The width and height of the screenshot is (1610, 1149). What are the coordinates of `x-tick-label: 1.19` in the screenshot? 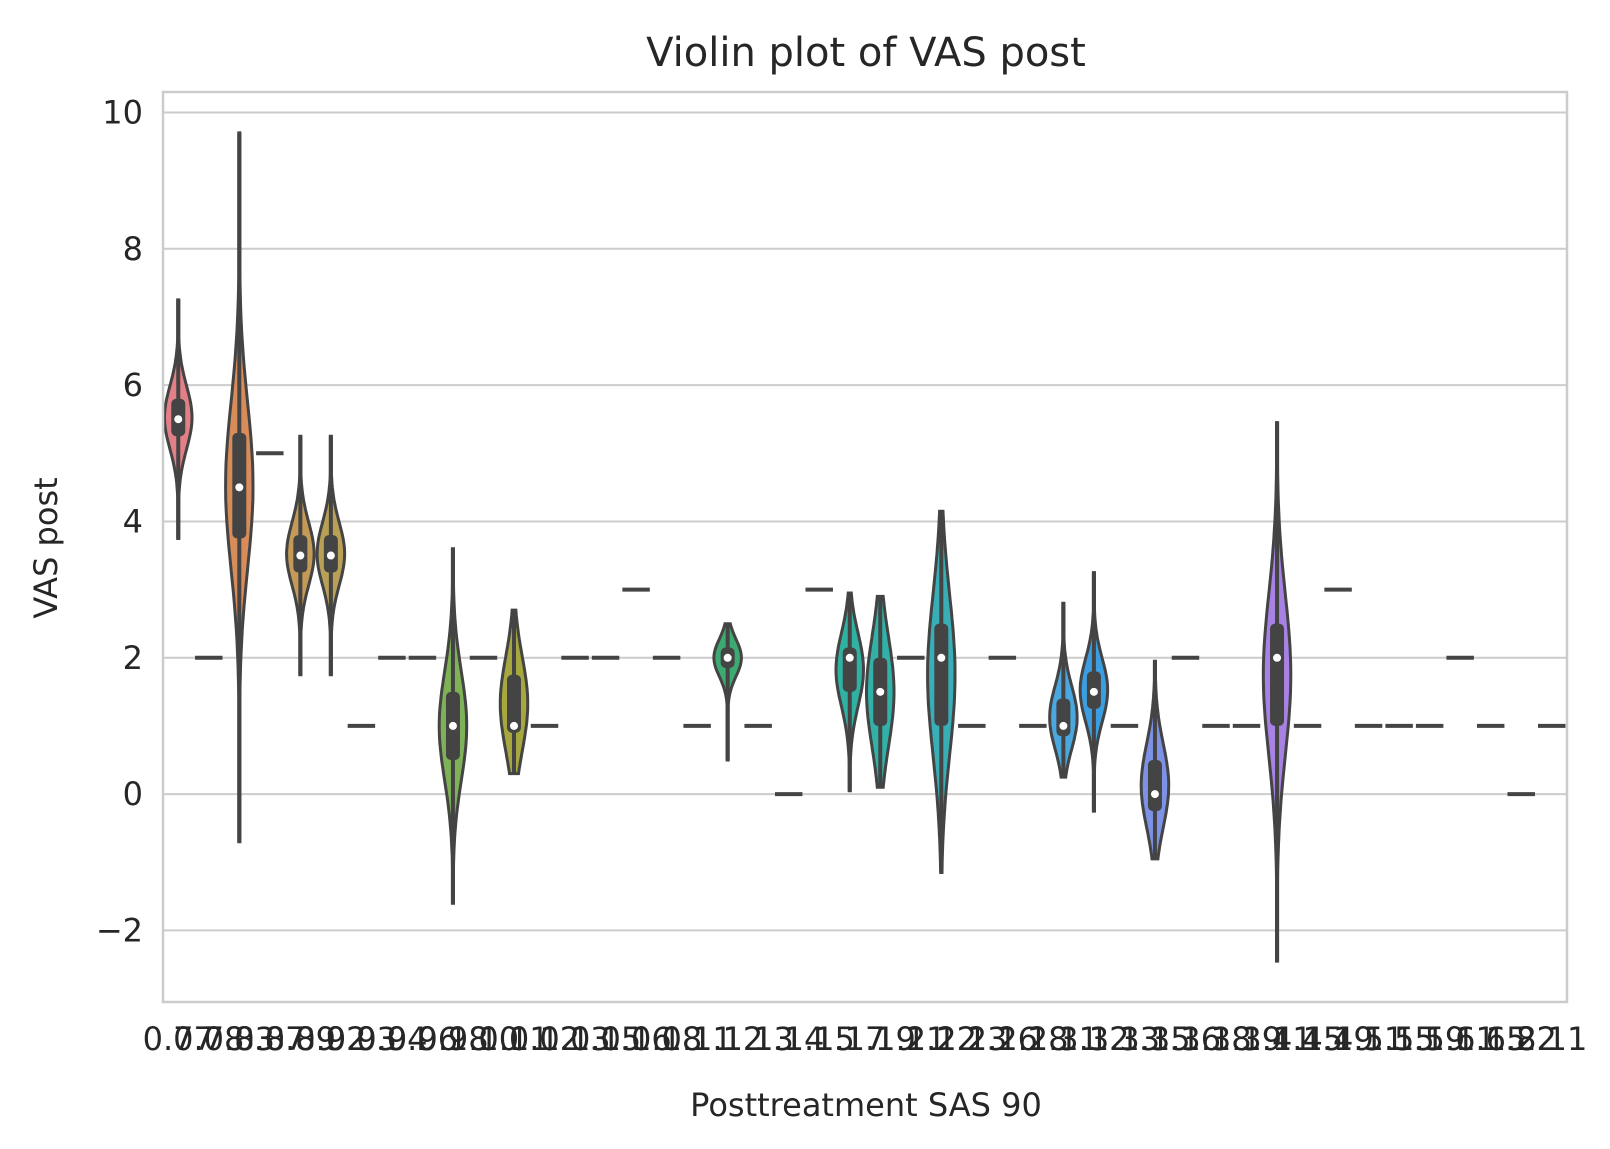 It's located at (880, 1039).